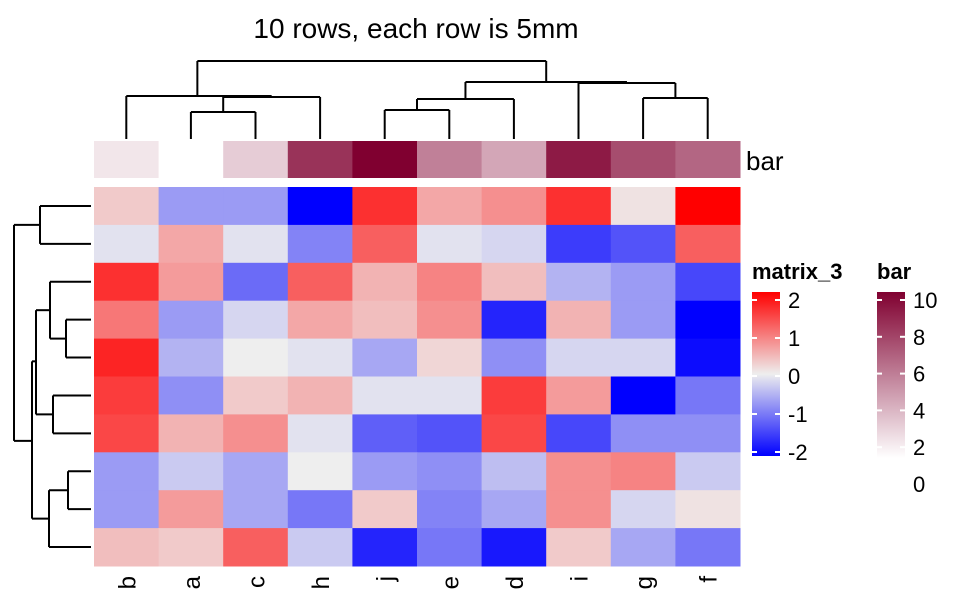 This screenshot has height=612, width=960. Describe the element at coordinates (580, 578) in the screenshot. I see `column-label: i` at that location.